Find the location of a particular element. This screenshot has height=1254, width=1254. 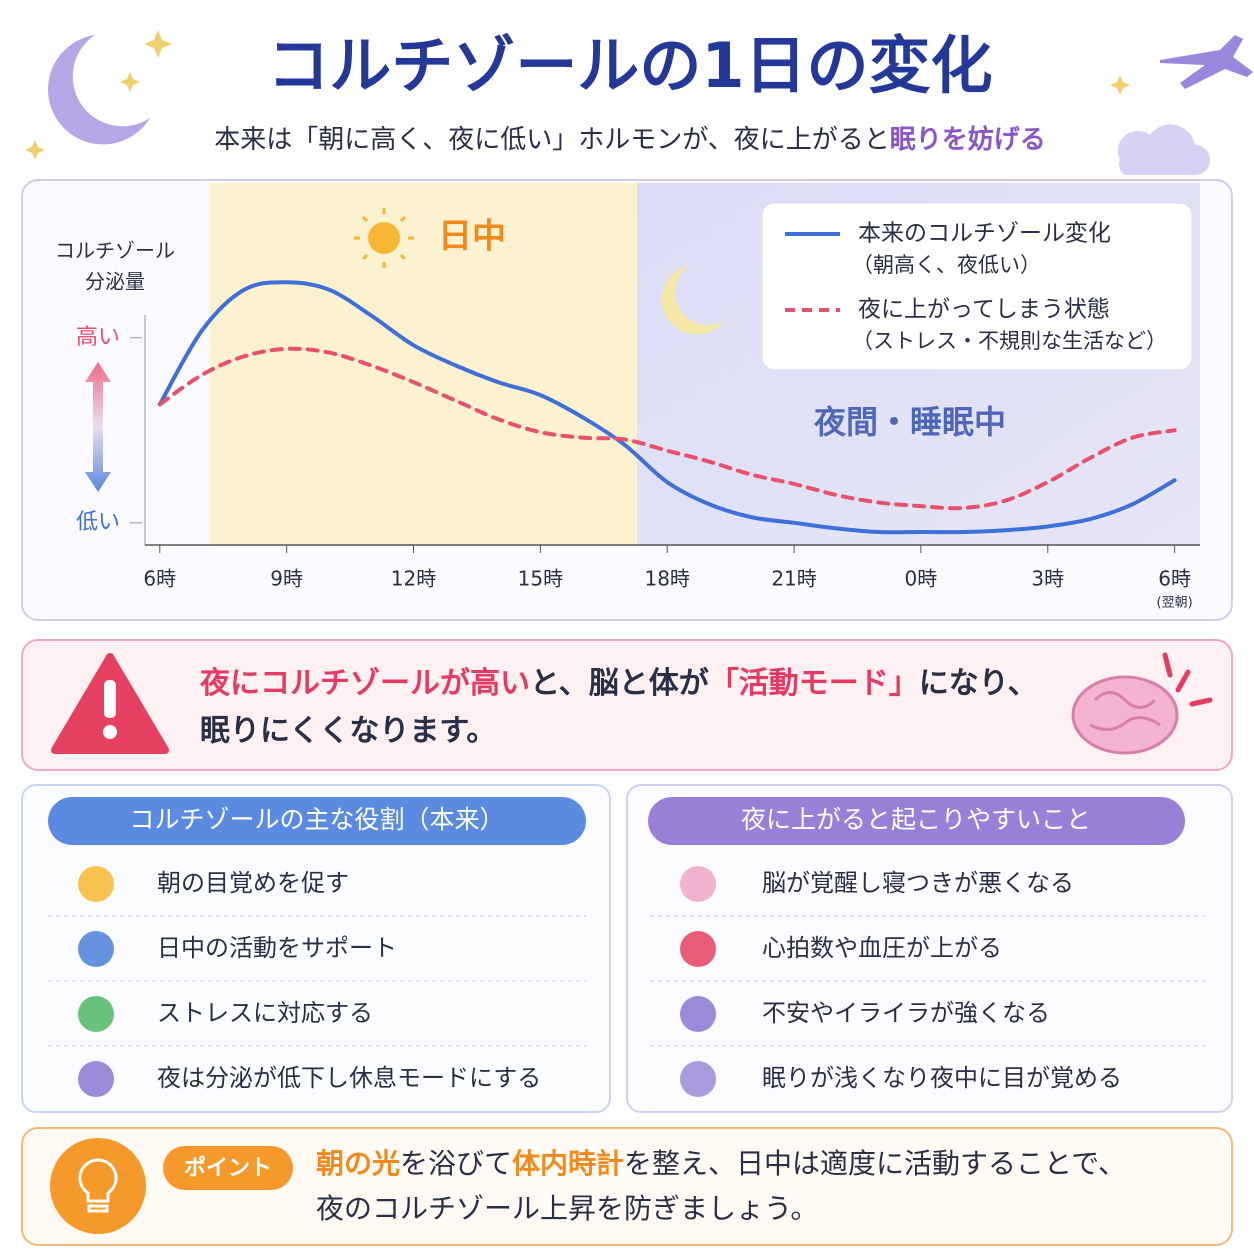

warning-text: と、脳と体が is located at coordinates (619, 683).